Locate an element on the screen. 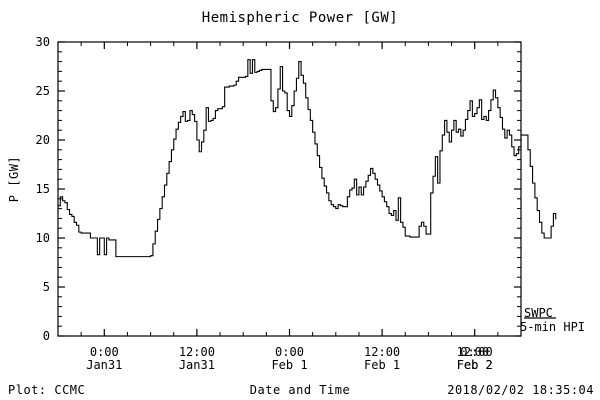 This screenshot has height=400, width=600. x-axis-tick-label: 0:00 Feb 1 is located at coordinates (289, 358).